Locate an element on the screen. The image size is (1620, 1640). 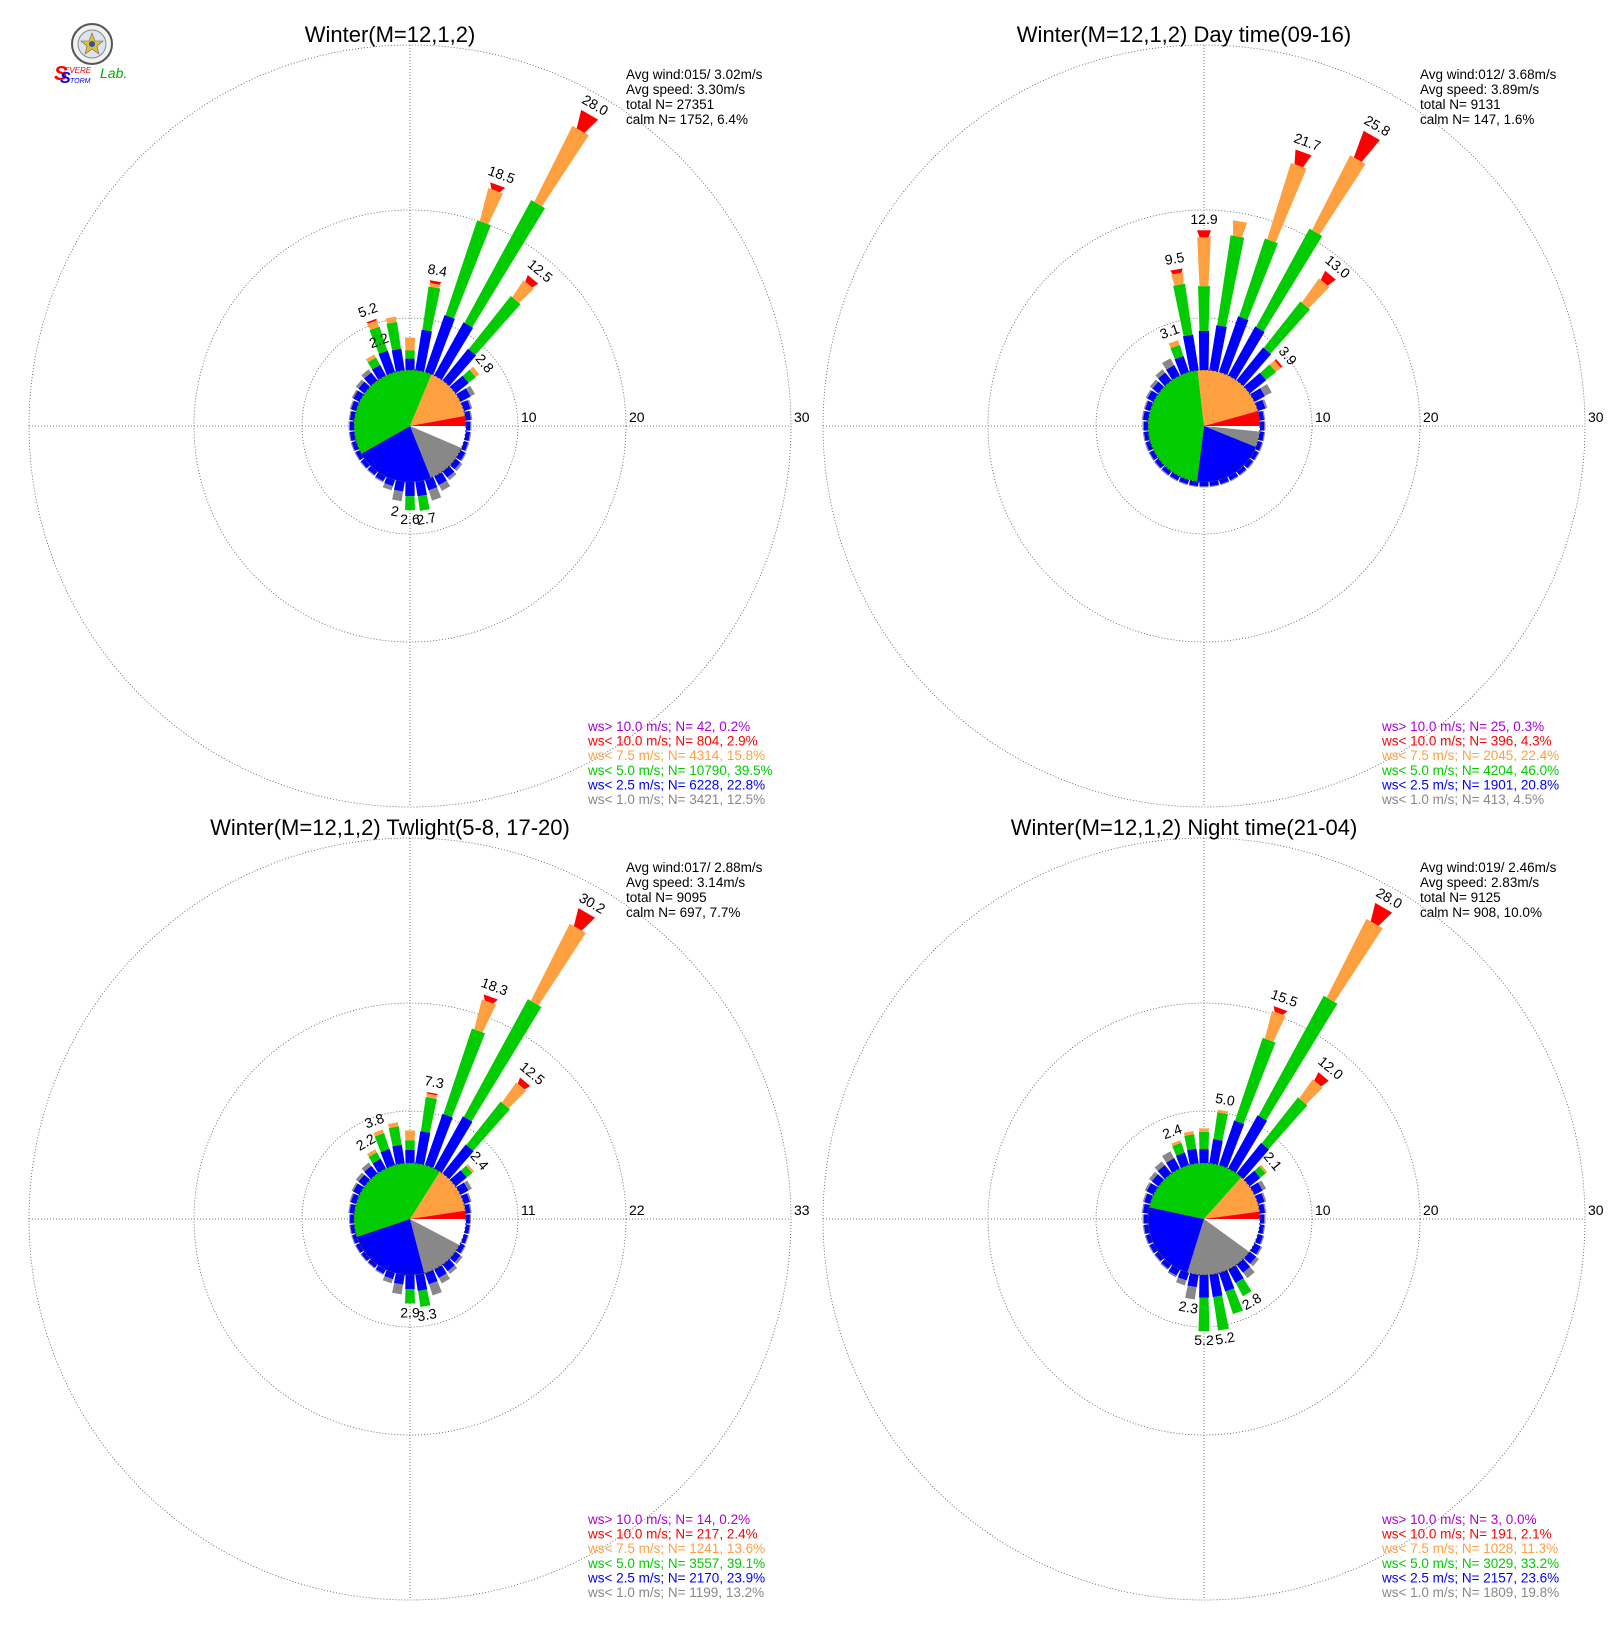
chart-title: Winter(M=12,1,2) Day time(09-16) is located at coordinates (1184, 34).